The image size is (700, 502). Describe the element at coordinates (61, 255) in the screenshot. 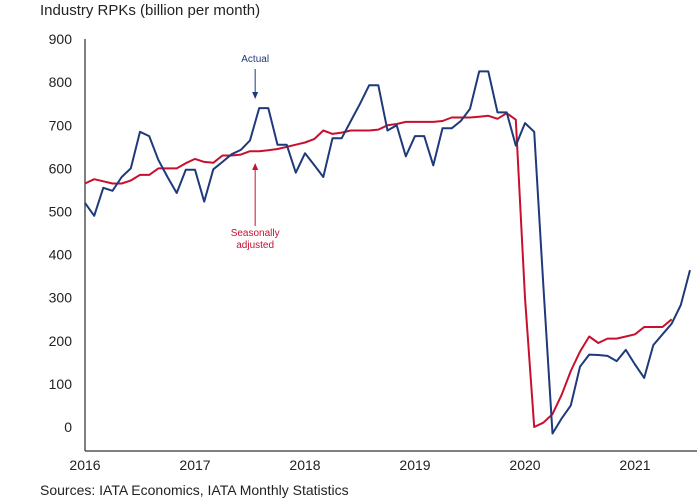

I see `y-tick-label: 400` at that location.